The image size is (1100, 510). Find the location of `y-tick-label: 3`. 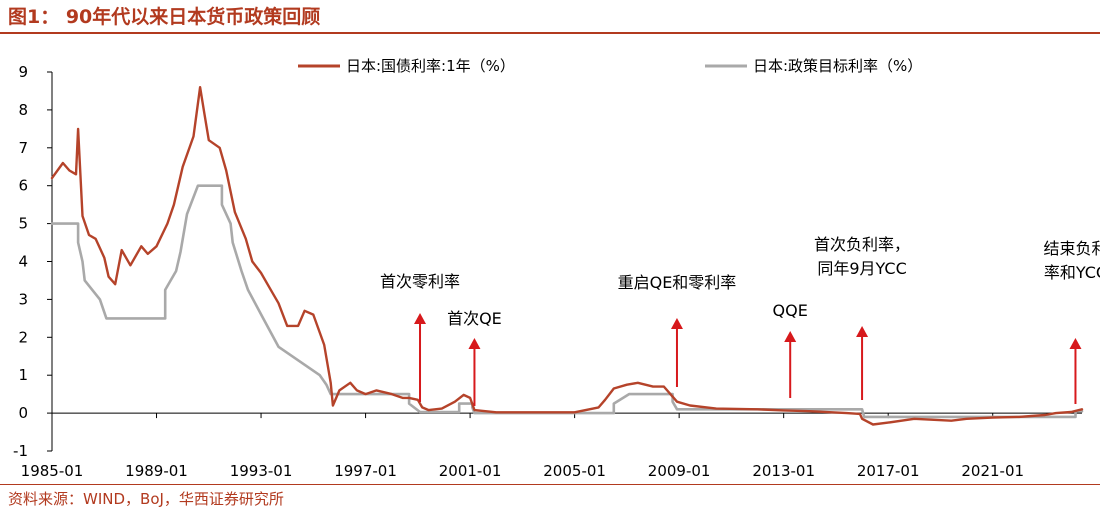

y-tick-label: 3 is located at coordinates (23, 299).